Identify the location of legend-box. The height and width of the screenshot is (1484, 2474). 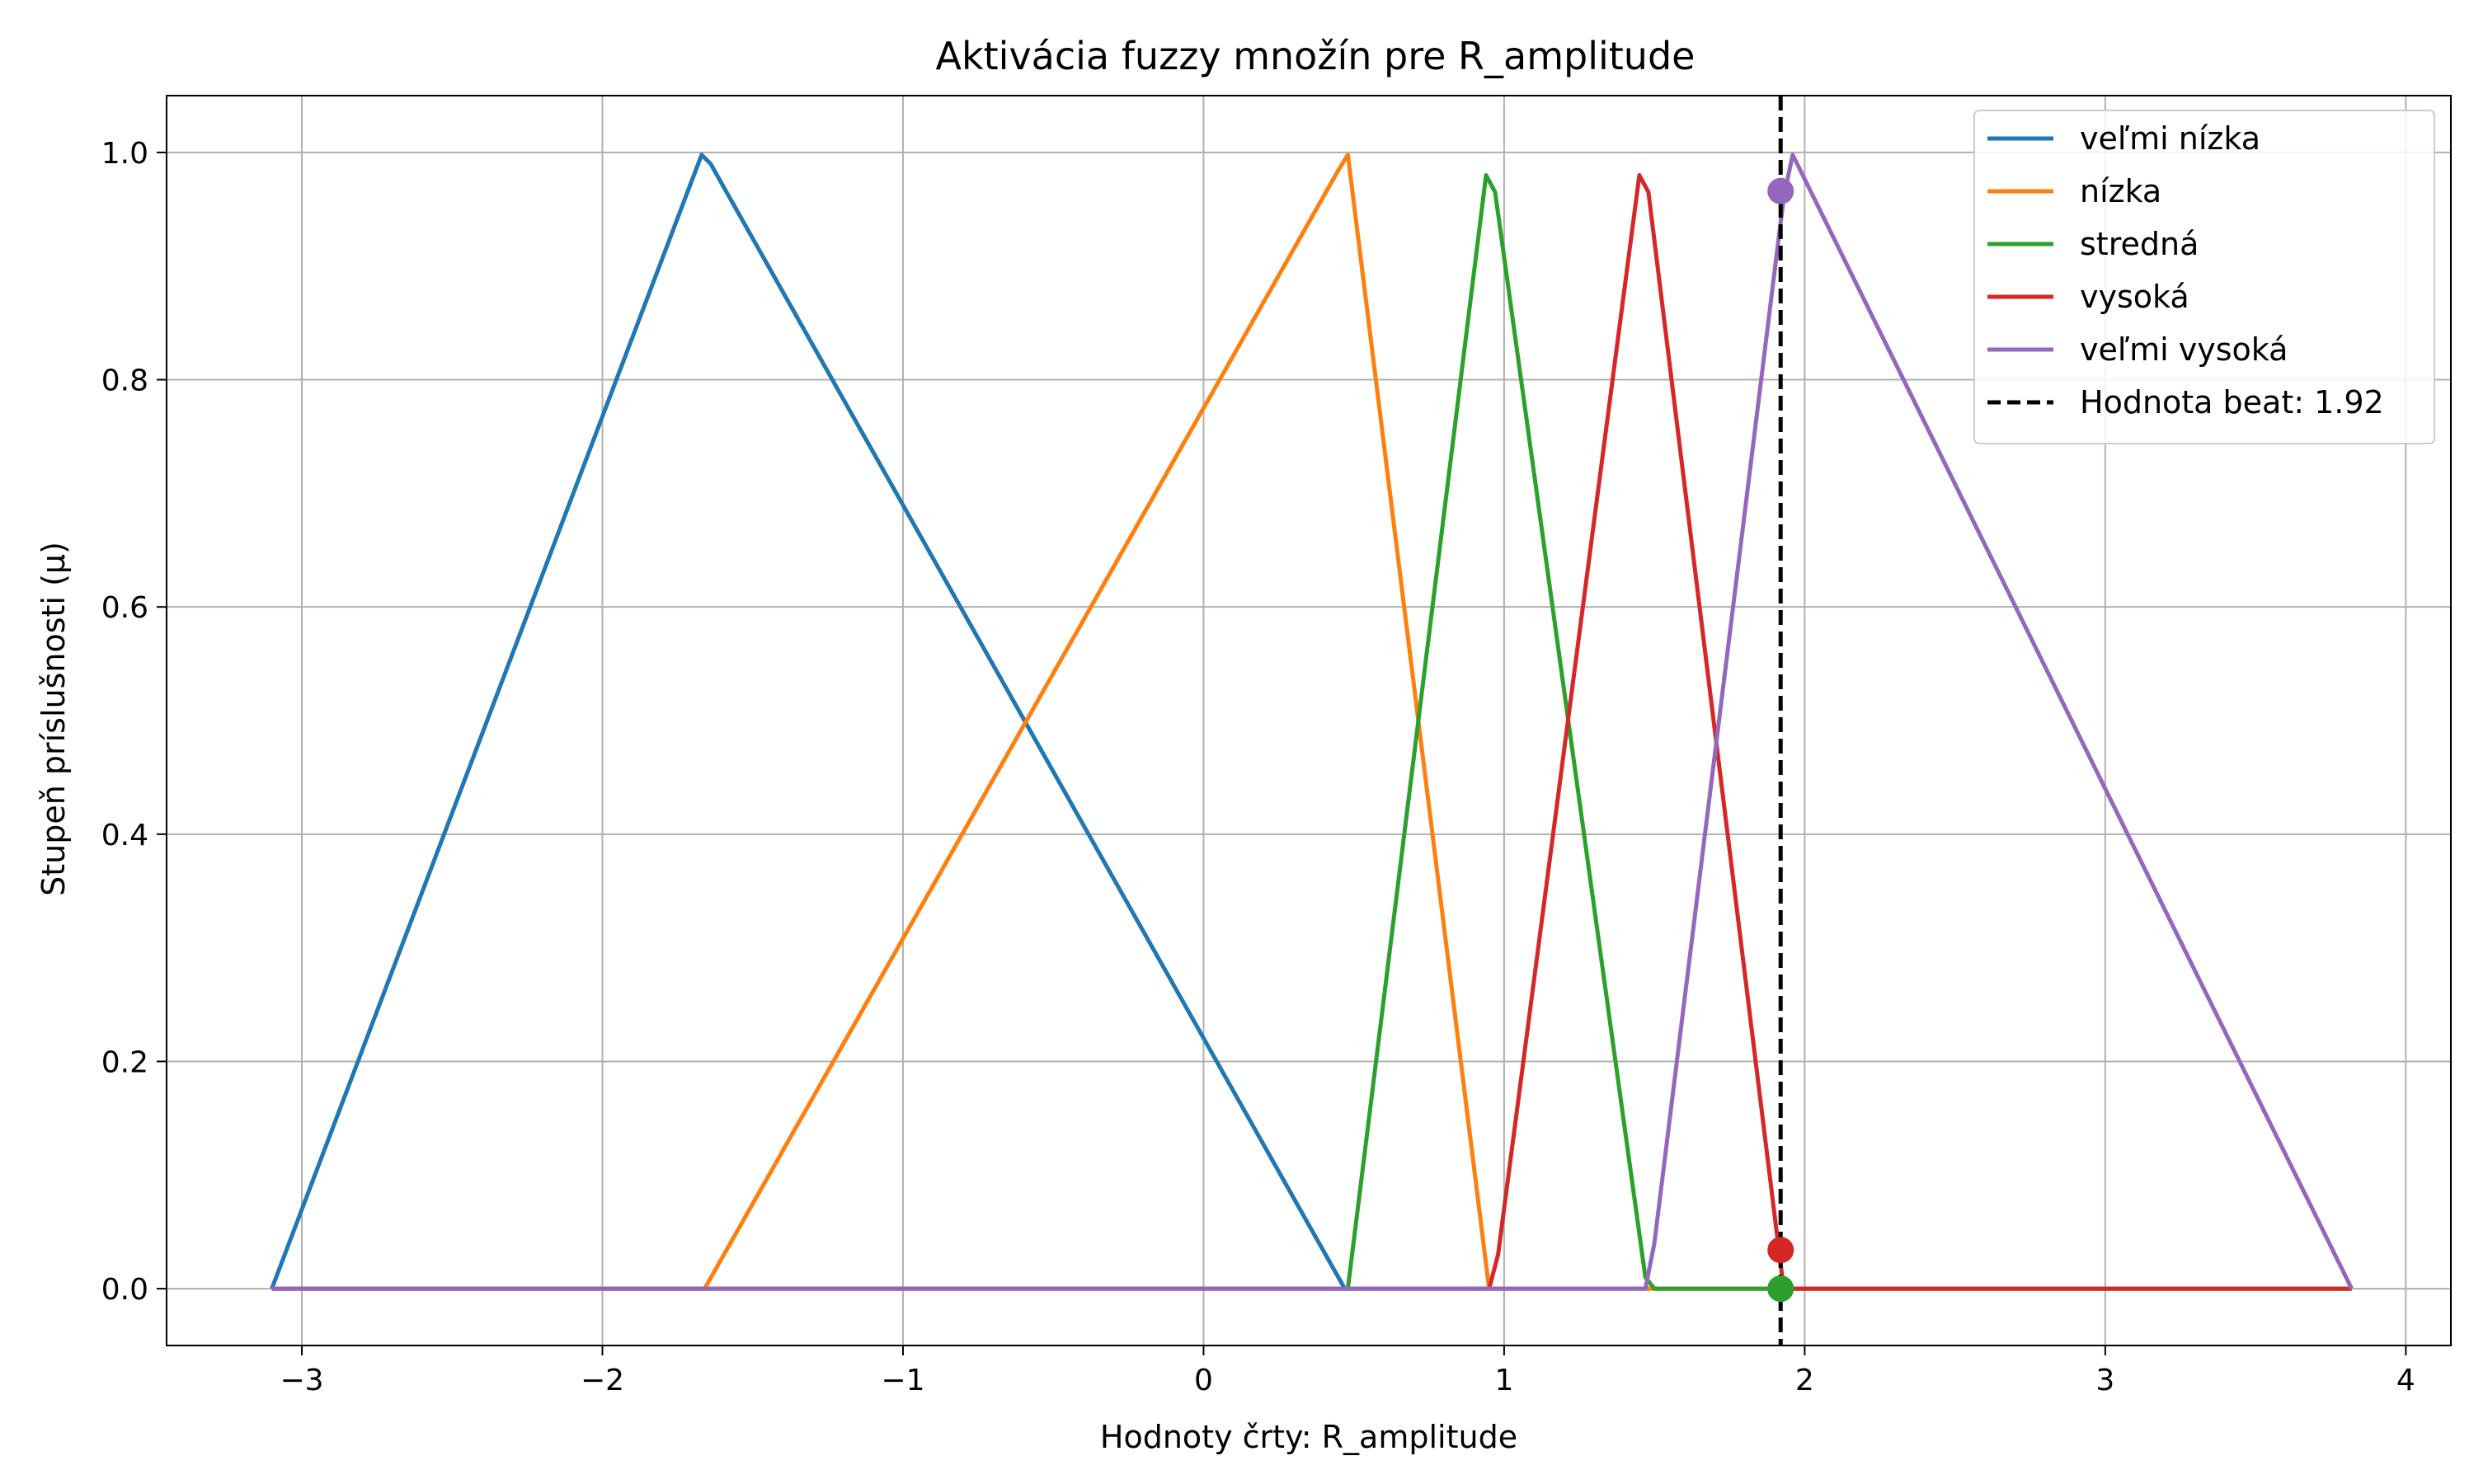
(2204, 277).